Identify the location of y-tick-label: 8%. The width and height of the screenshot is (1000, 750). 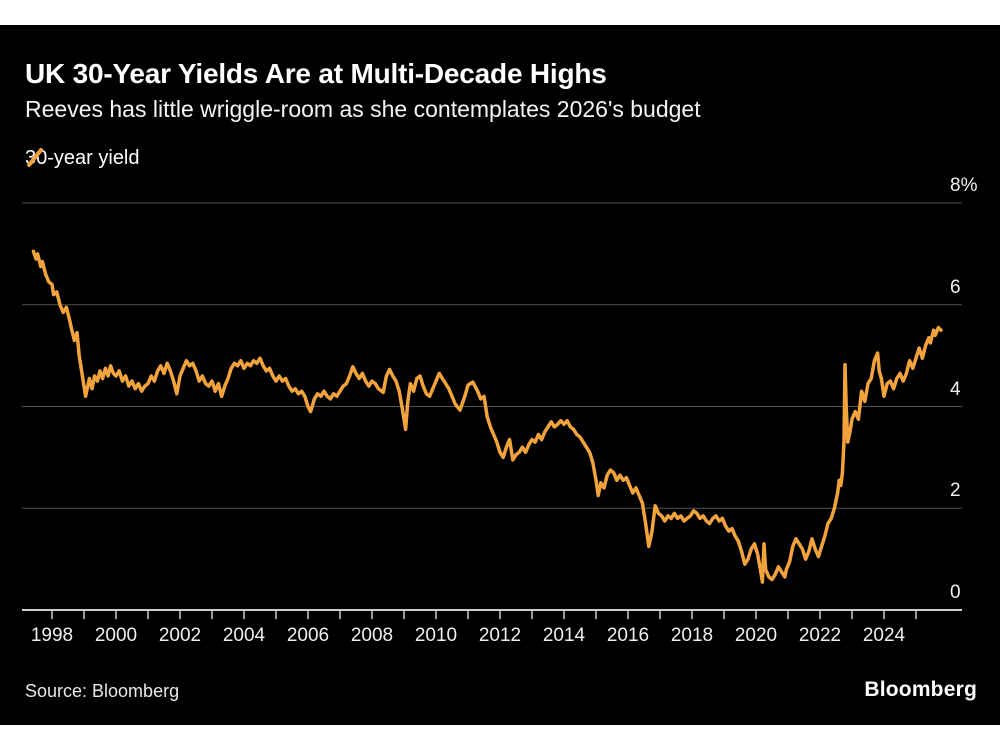
(964, 185).